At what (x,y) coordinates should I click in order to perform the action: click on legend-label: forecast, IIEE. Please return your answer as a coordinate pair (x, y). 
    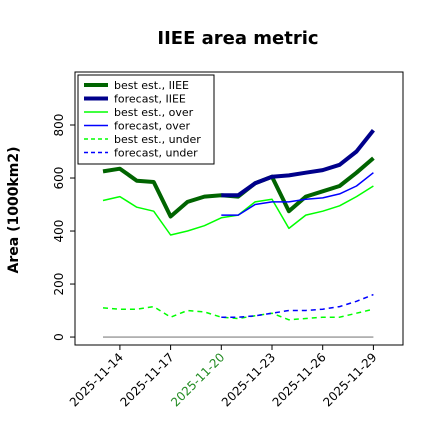
    Looking at the image, I should click on (150, 99).